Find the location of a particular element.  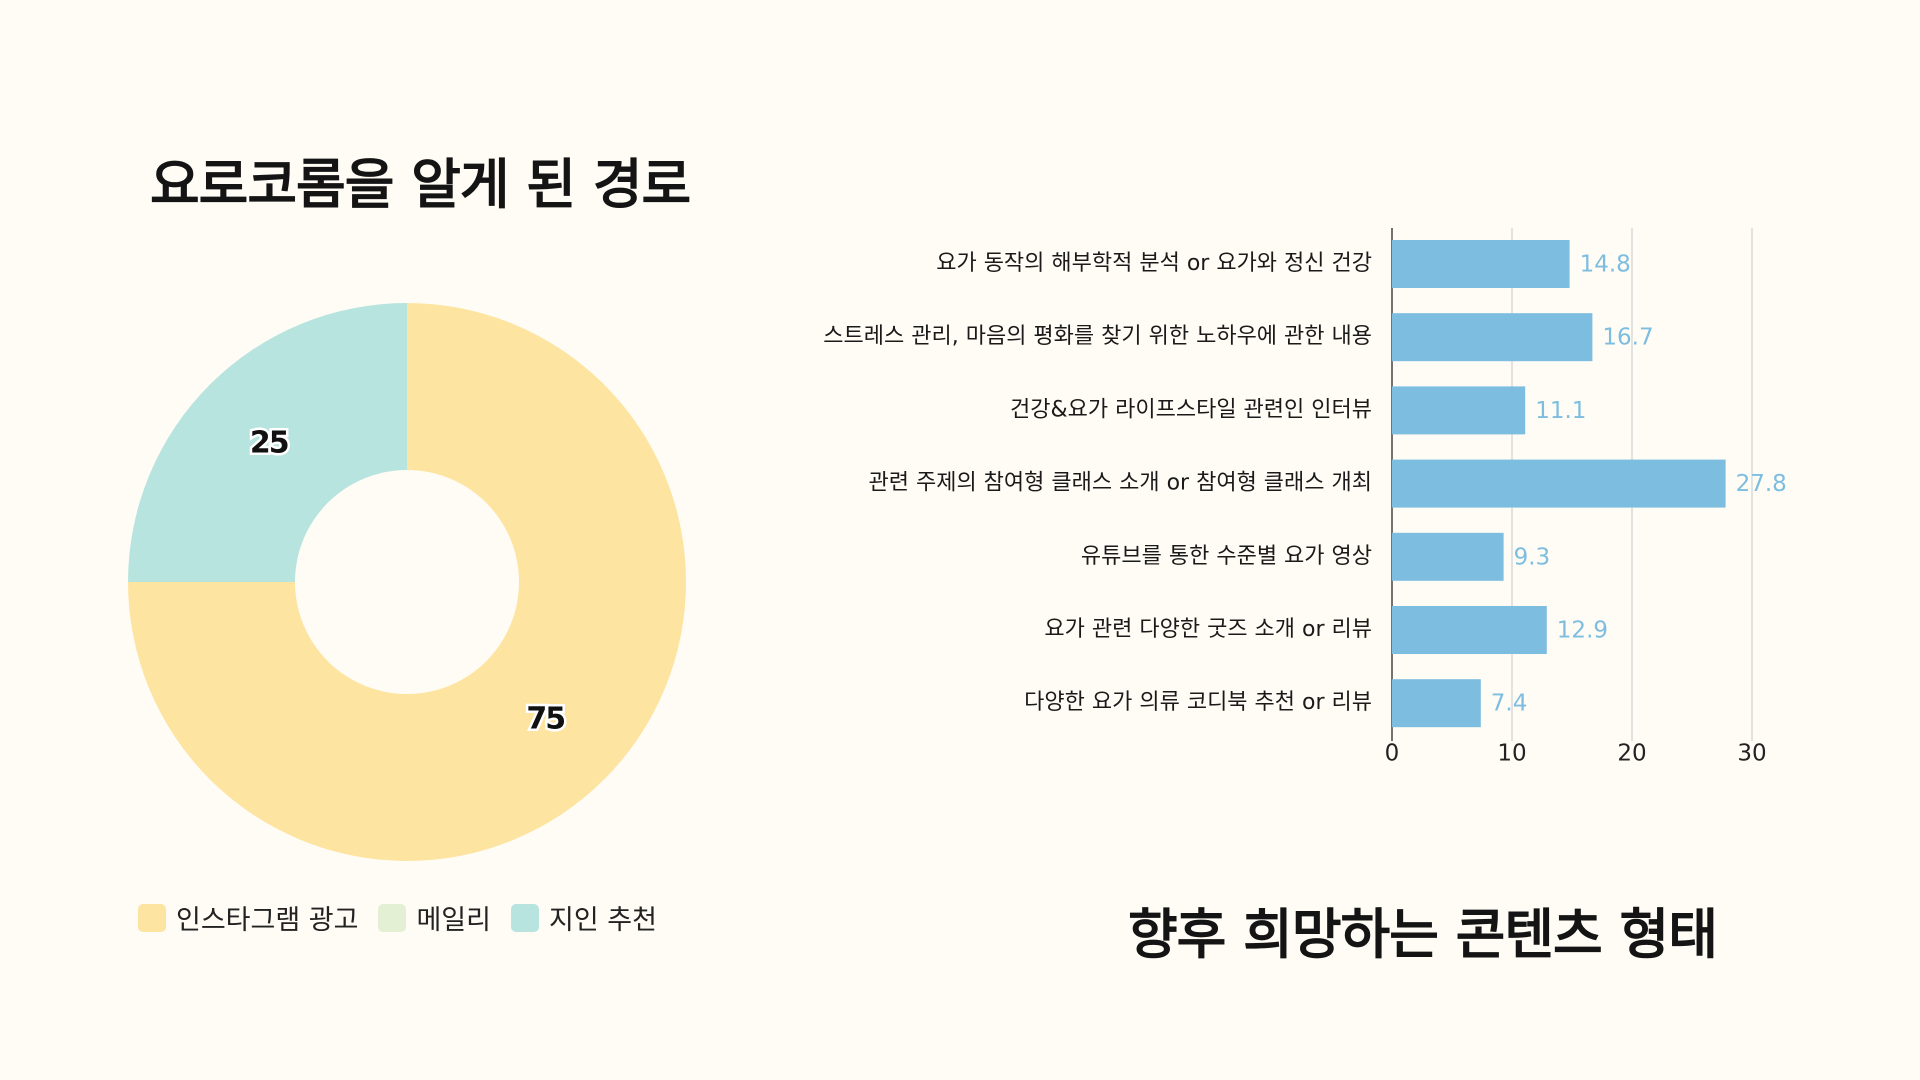

donut-data-label-1: 75 is located at coordinates (545, 719).